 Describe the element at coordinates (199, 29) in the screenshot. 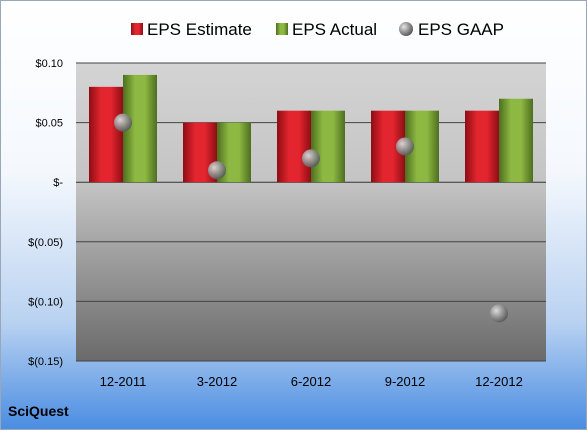

I see `legend-label-estimate: EPS Estimate` at that location.